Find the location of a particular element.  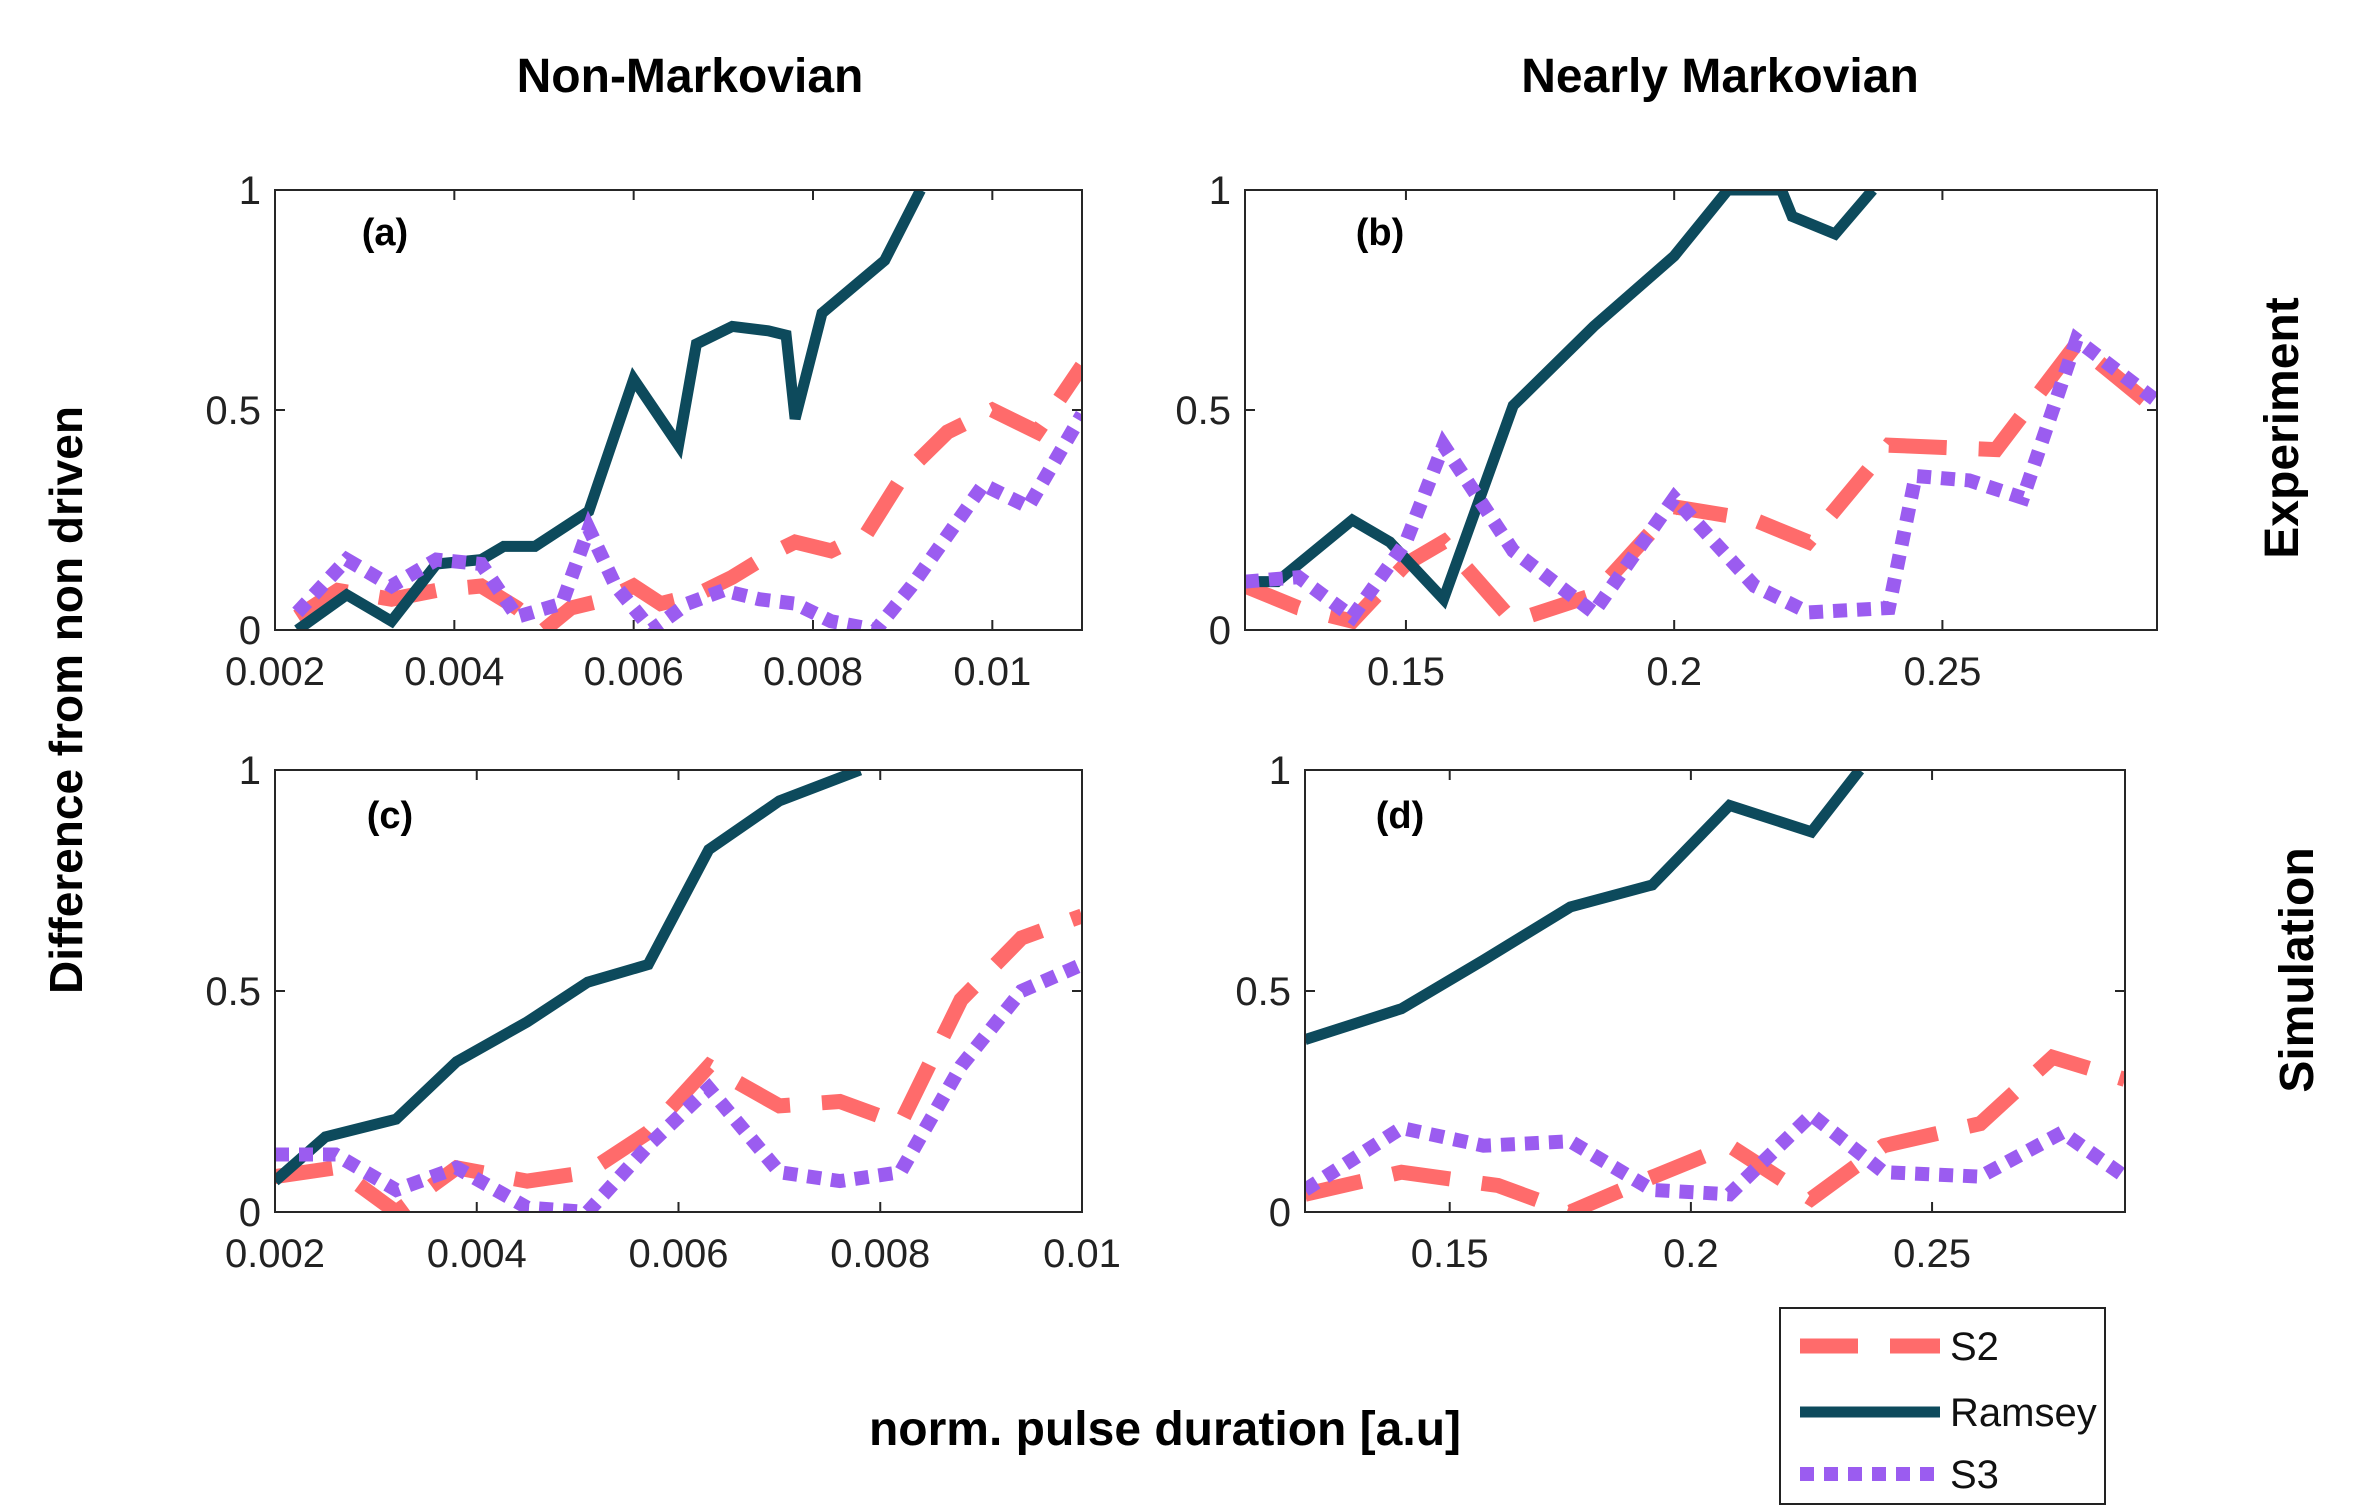

panel-label-b: (b) is located at coordinates (1380, 233).